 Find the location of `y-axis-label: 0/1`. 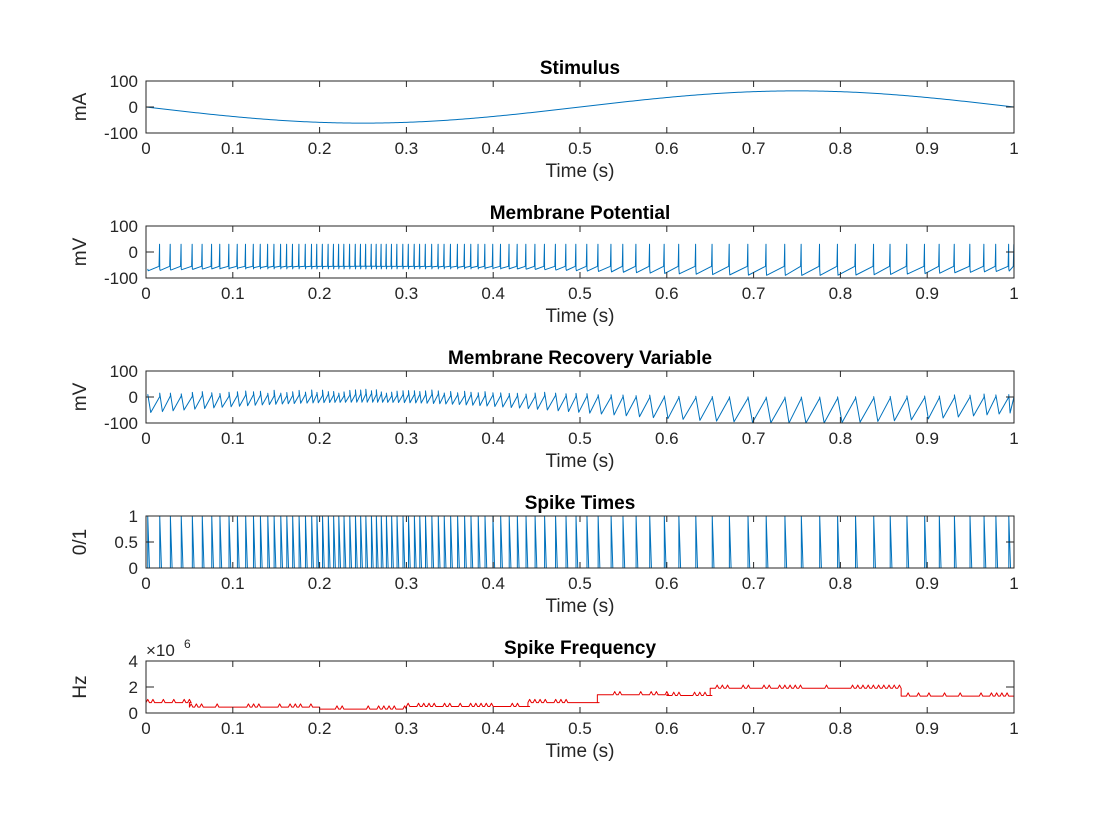

y-axis-label: 0/1 is located at coordinates (80, 542).